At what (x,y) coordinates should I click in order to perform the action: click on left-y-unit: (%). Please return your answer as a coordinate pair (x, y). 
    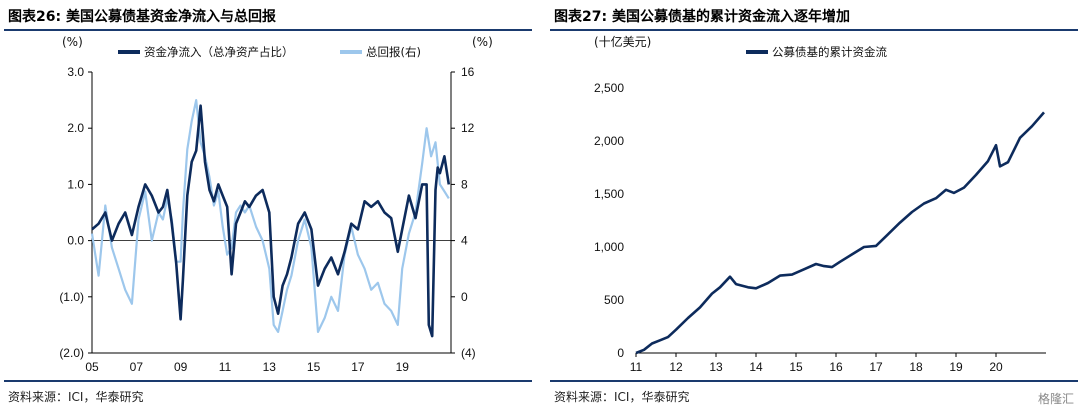
    Looking at the image, I should click on (72, 42).